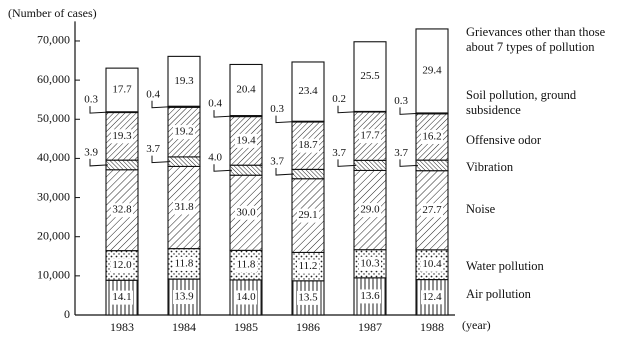 The image size is (619, 347). Describe the element at coordinates (432, 327) in the screenshot. I see `x-tick-label: 1988` at that location.